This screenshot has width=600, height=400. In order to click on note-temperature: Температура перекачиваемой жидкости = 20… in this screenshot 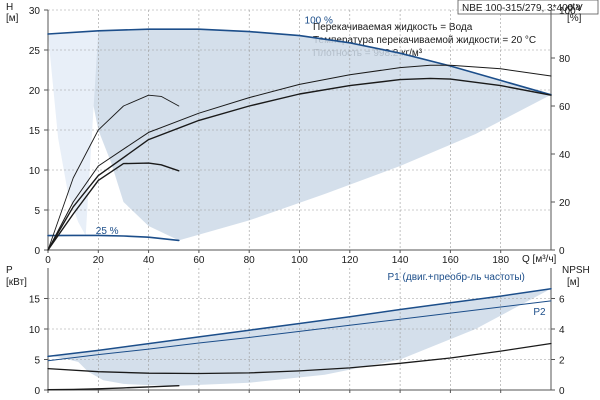, I will do `click(424, 40)`.